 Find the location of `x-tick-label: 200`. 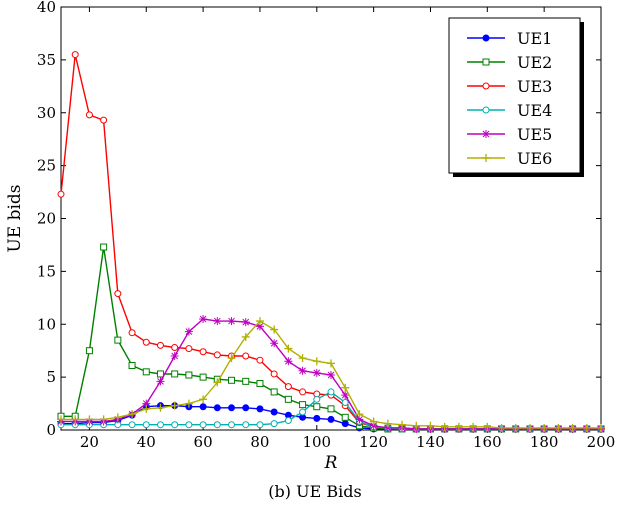

x-tick-label: 200 is located at coordinates (601, 442).